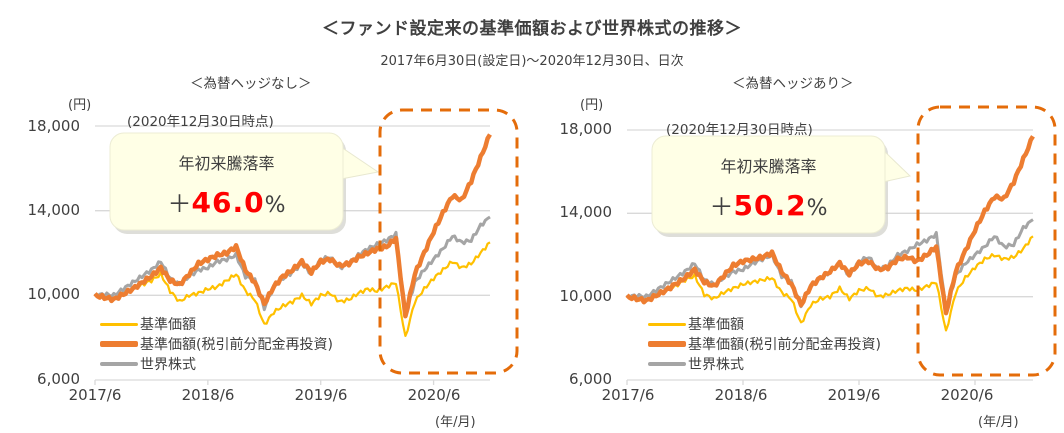 The width and height of the screenshot is (1064, 433). Describe the element at coordinates (793, 84) in the screenshot. I see `panel-title-hedged: ＜為替ヘッジあり＞` at that location.